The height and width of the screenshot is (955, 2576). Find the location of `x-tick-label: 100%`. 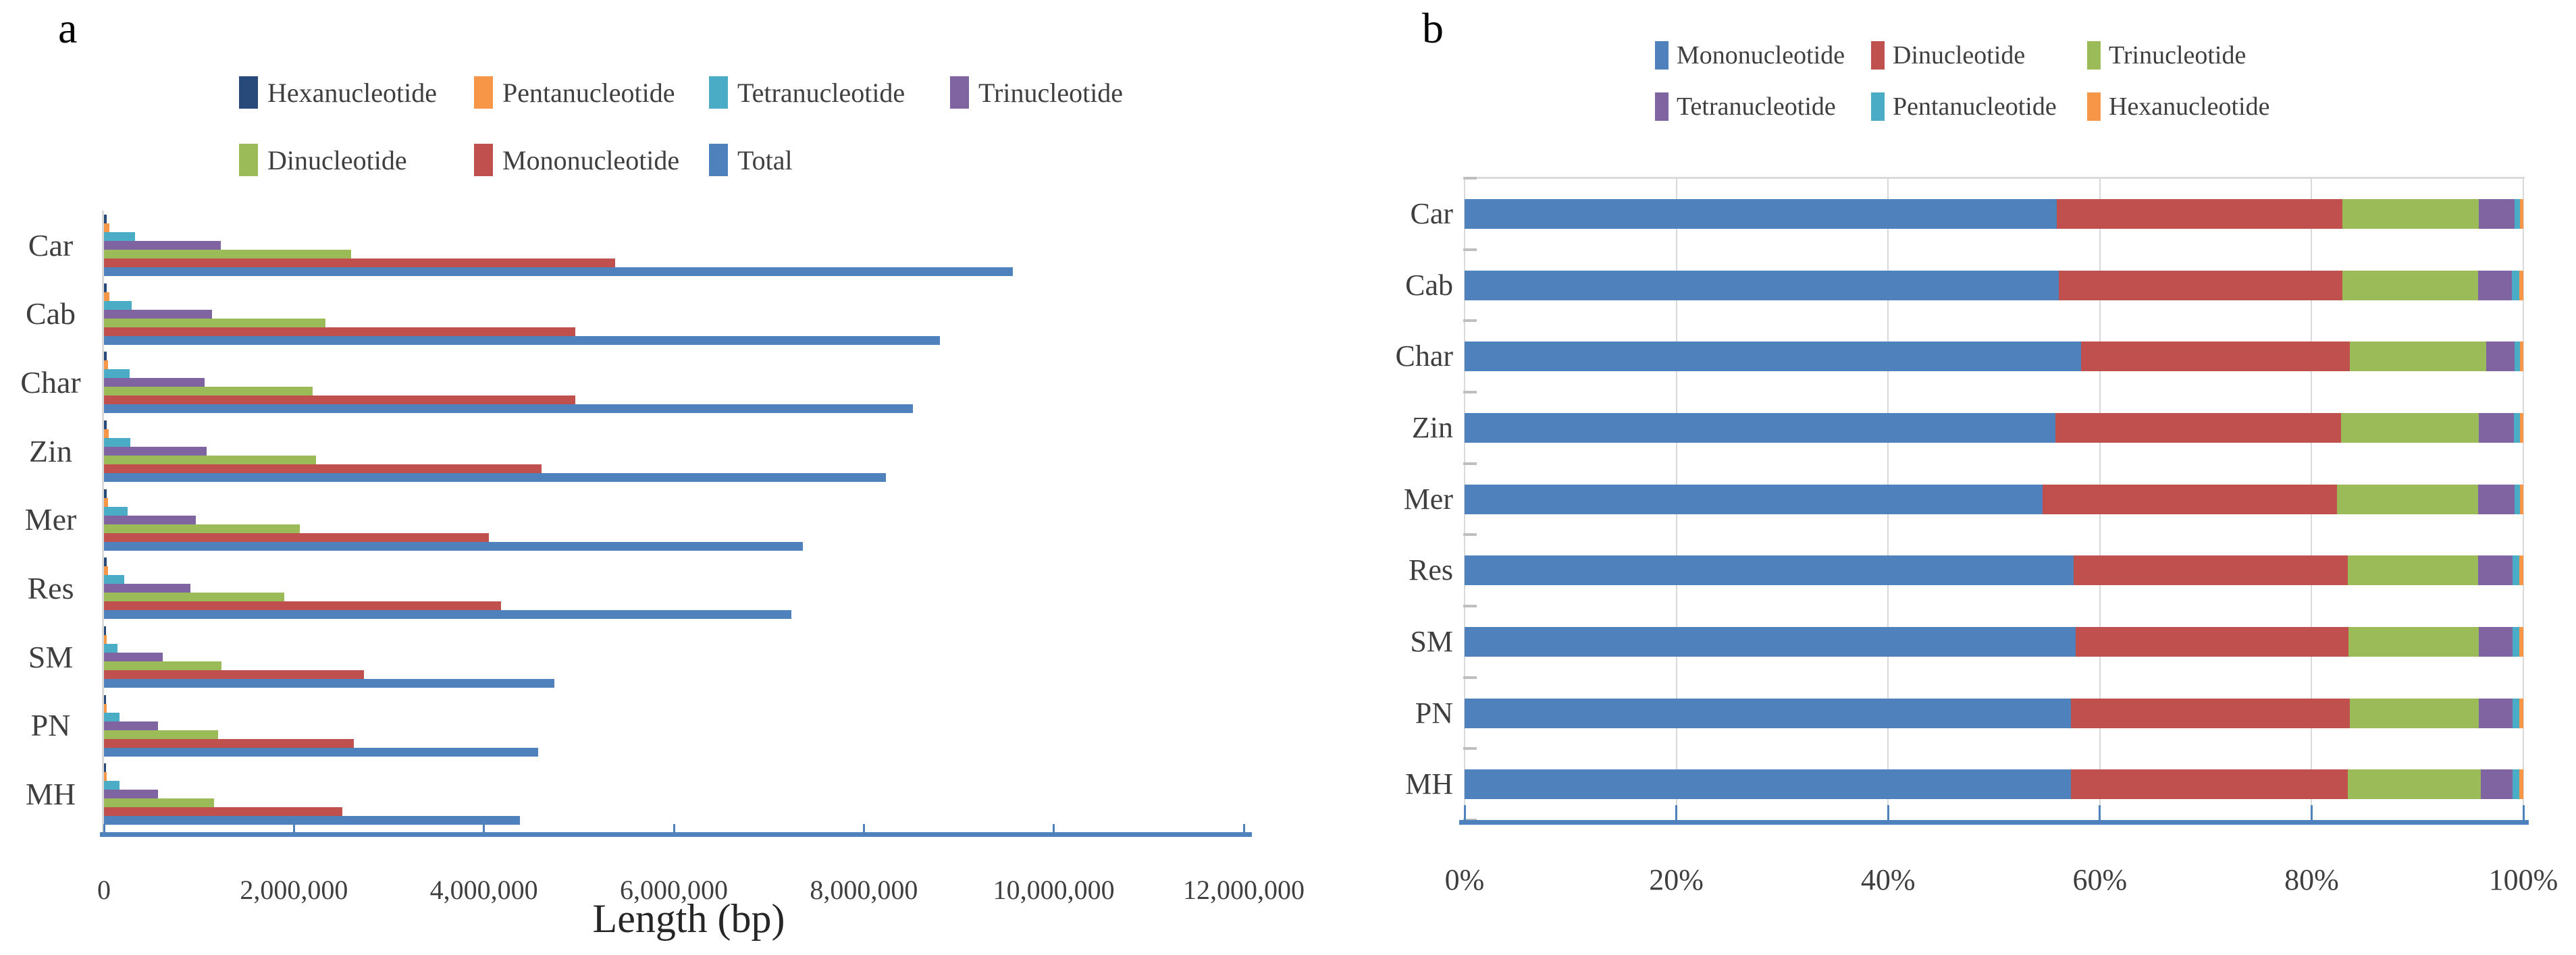

x-tick-label: 100% is located at coordinates (2523, 880).